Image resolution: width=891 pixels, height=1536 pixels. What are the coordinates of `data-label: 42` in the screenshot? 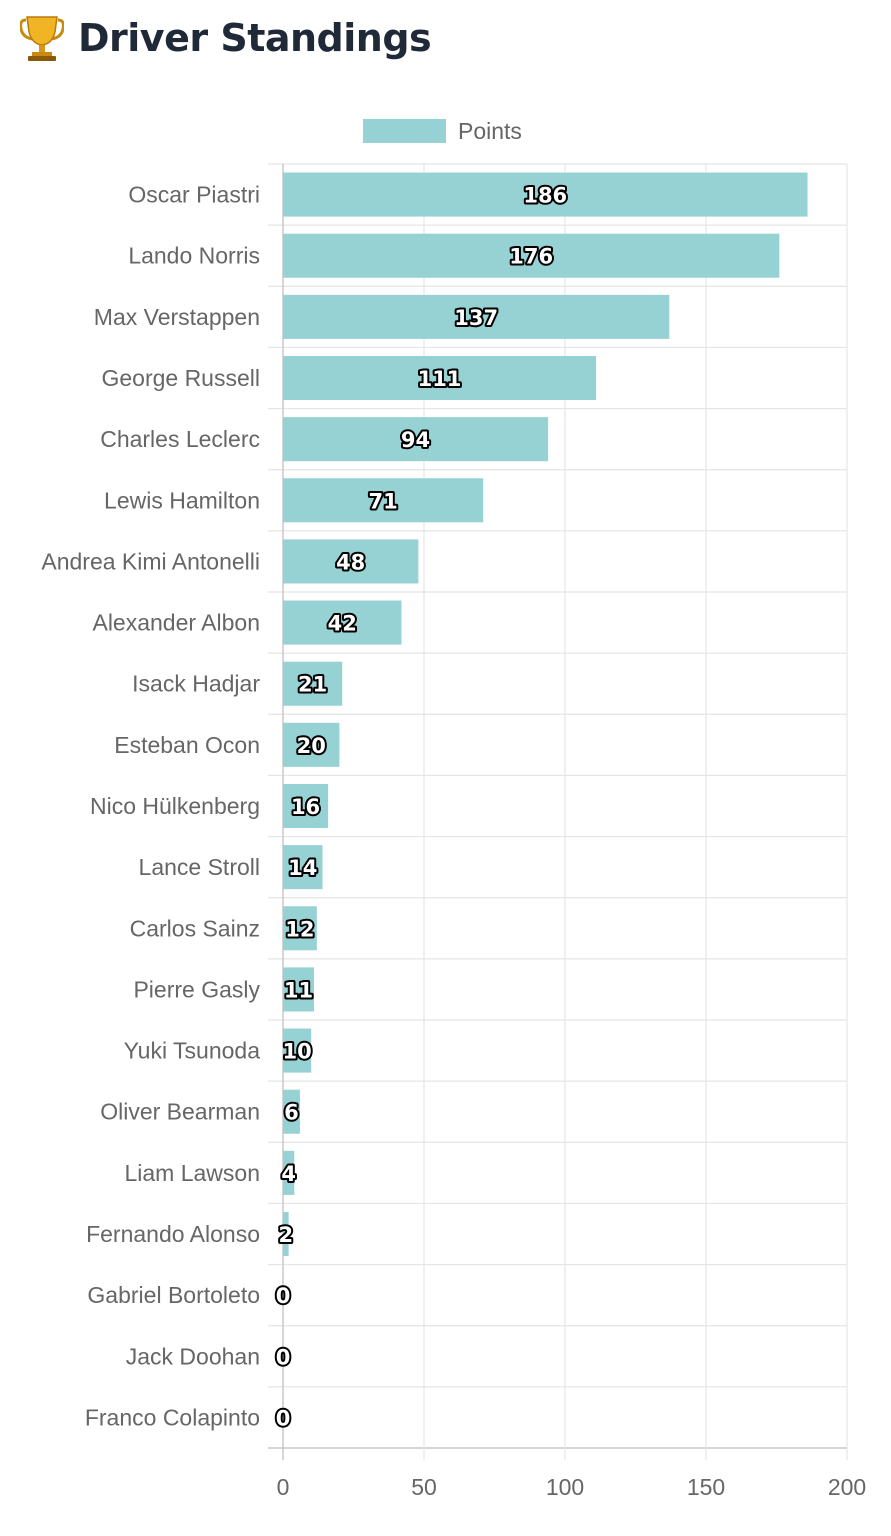 It's located at (342, 624).